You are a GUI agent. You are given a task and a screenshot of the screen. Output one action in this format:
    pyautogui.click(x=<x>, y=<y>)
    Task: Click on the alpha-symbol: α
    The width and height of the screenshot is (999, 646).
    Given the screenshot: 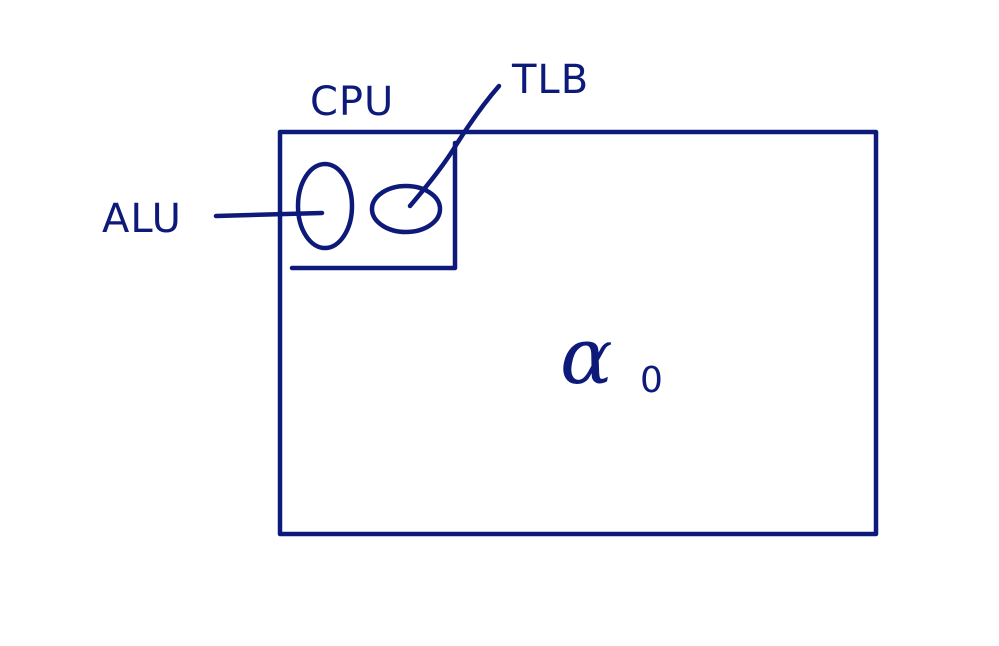 What is the action you would take?
    pyautogui.click(x=586, y=357)
    